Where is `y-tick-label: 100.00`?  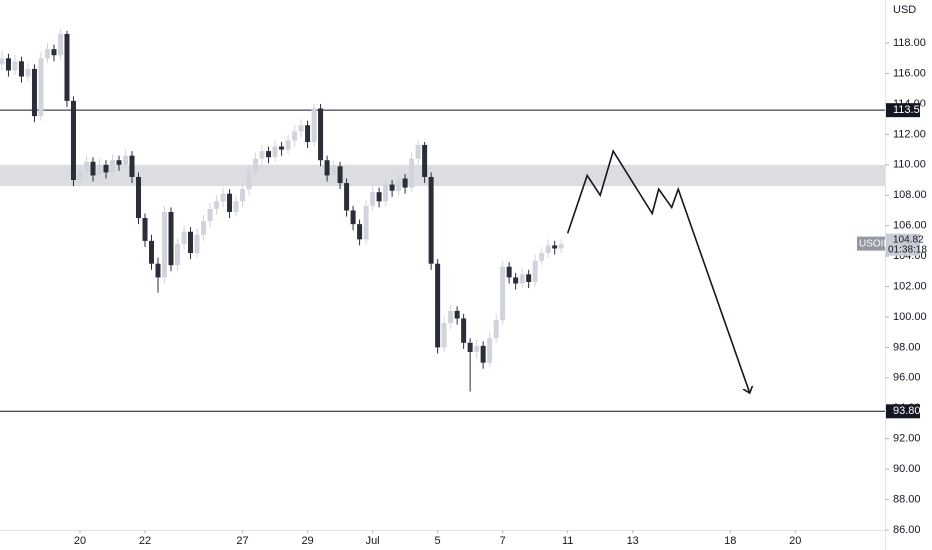
y-tick-label: 100.00 is located at coordinates (910, 317).